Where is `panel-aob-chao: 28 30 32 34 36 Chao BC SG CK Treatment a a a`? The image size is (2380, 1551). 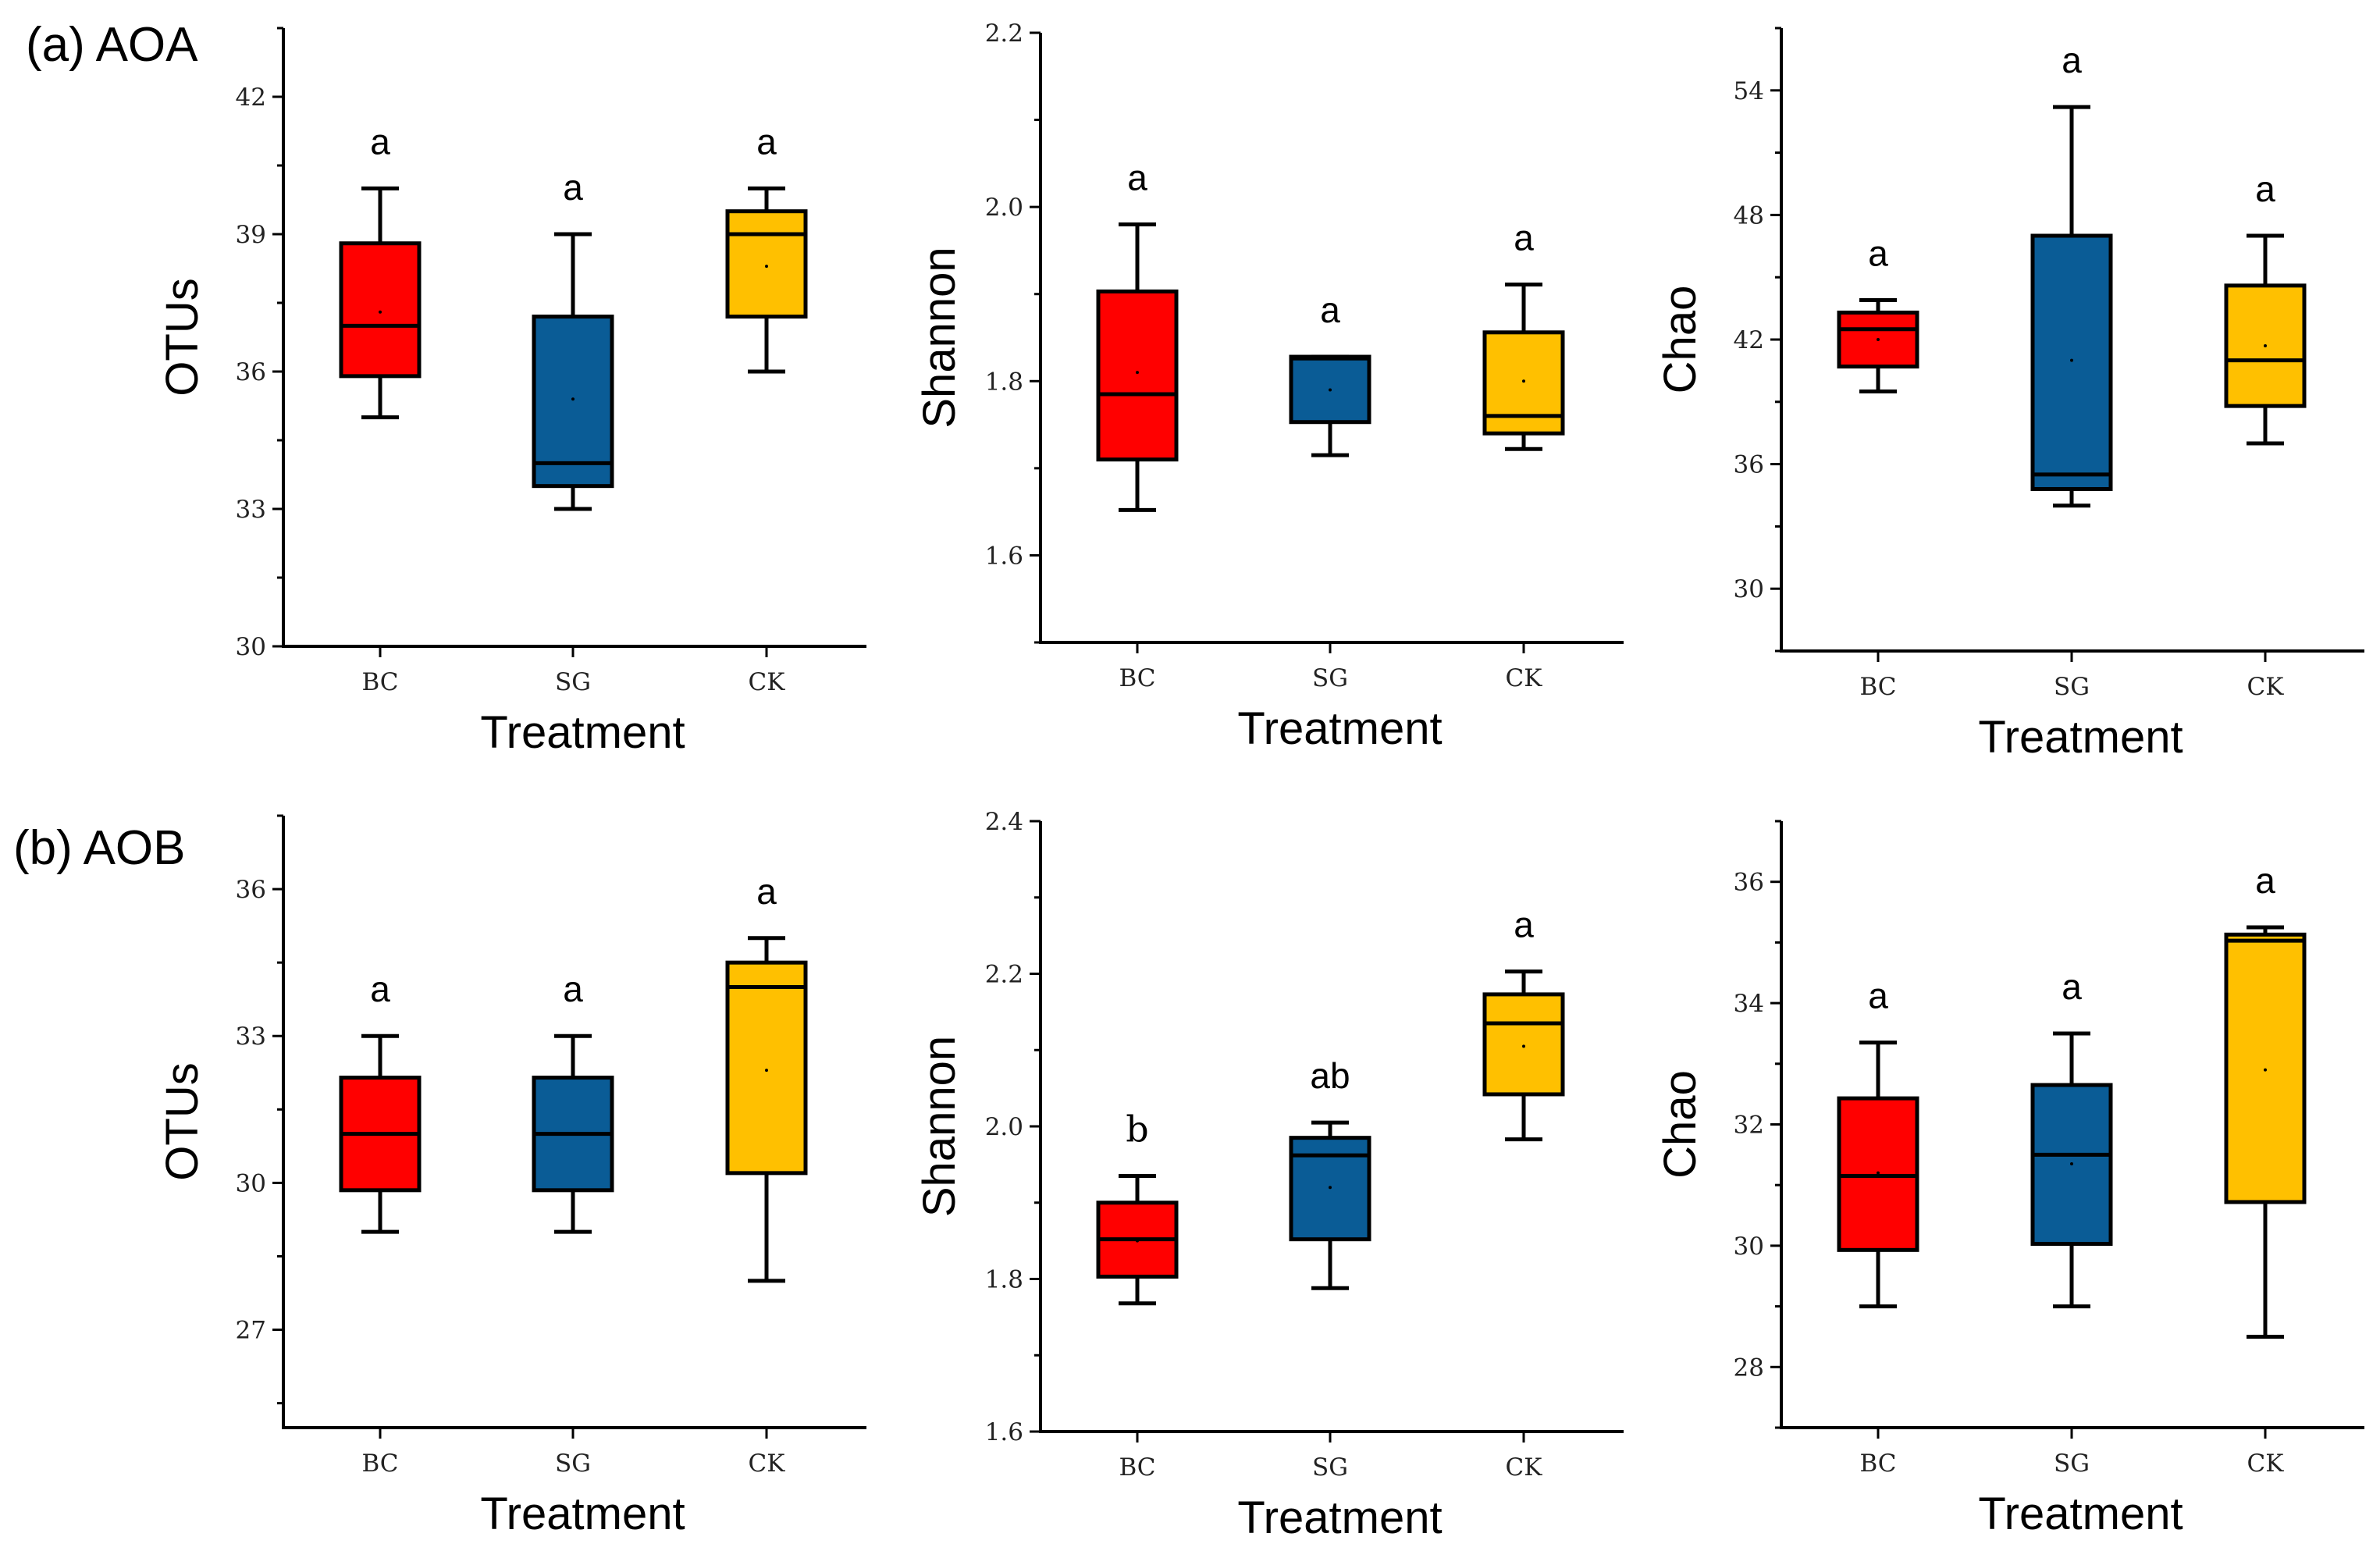
panel-aob-chao: 28 30 32 34 36 Chao BC SG CK Treatment a a a is located at coordinates (2009, 1179).